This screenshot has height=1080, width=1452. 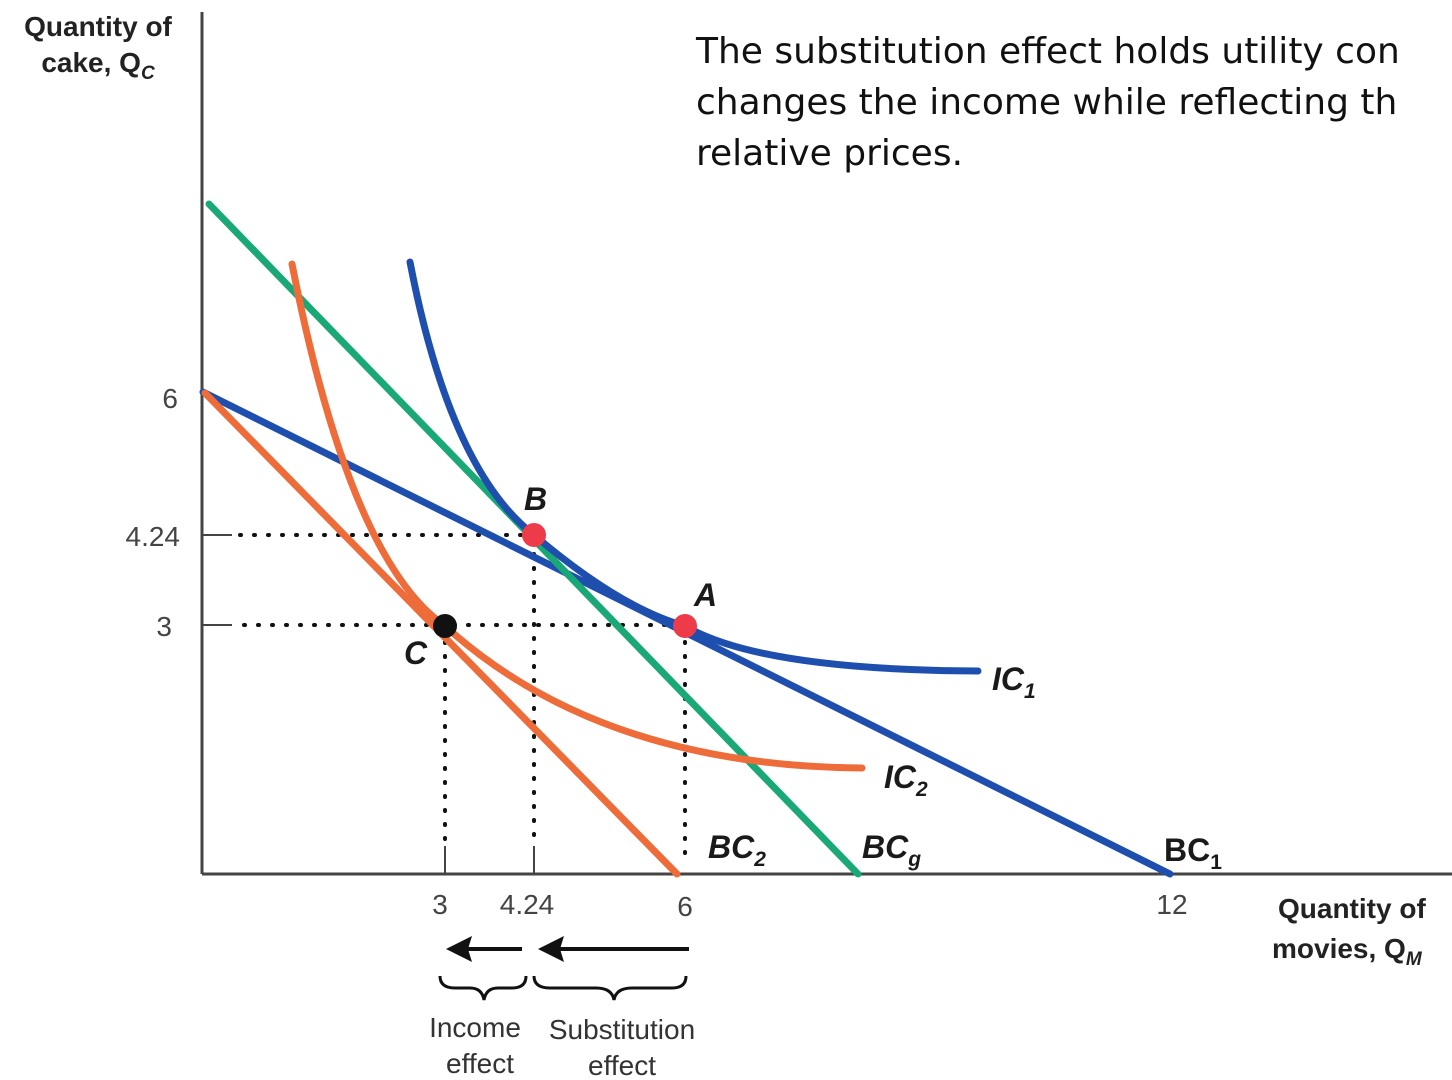 I want to click on point-b-marker, so click(x=534, y=535).